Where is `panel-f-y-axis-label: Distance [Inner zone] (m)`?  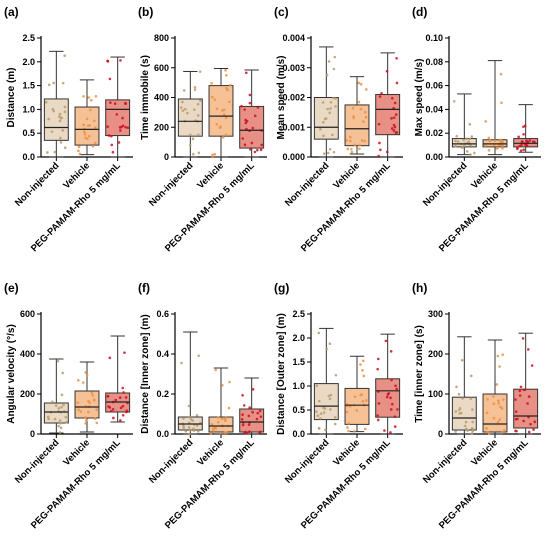
panel-f-y-axis-label: Distance [Inner zone] (m) is located at coordinates (145, 373).